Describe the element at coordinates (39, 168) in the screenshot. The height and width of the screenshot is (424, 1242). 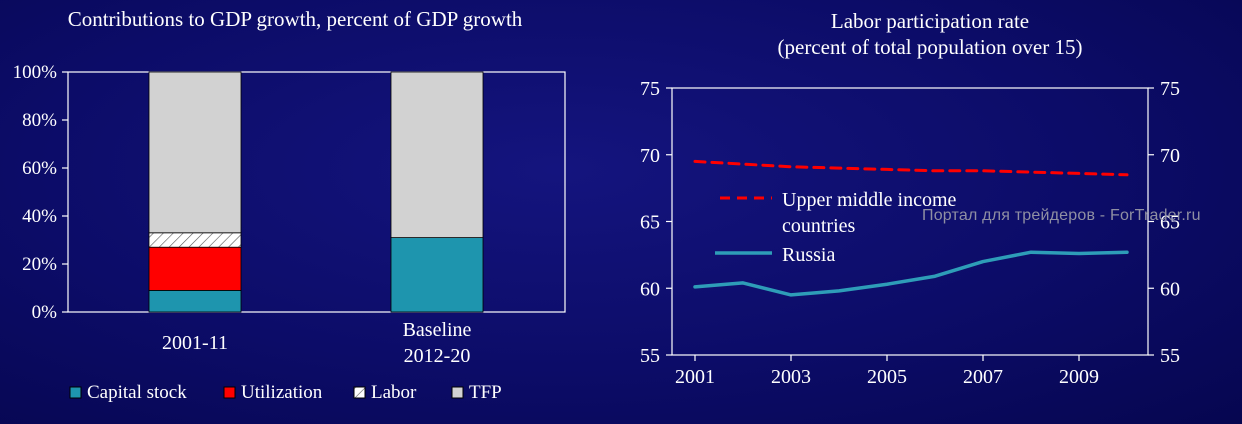
I see `svg-text: 60%` at that location.